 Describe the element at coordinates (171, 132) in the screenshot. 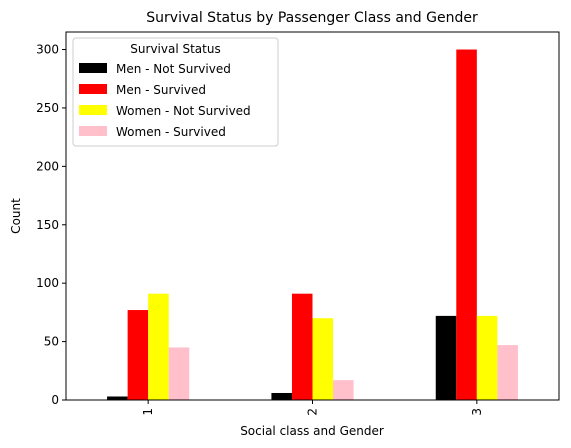

I see `legend-entry: Women - Survived` at that location.